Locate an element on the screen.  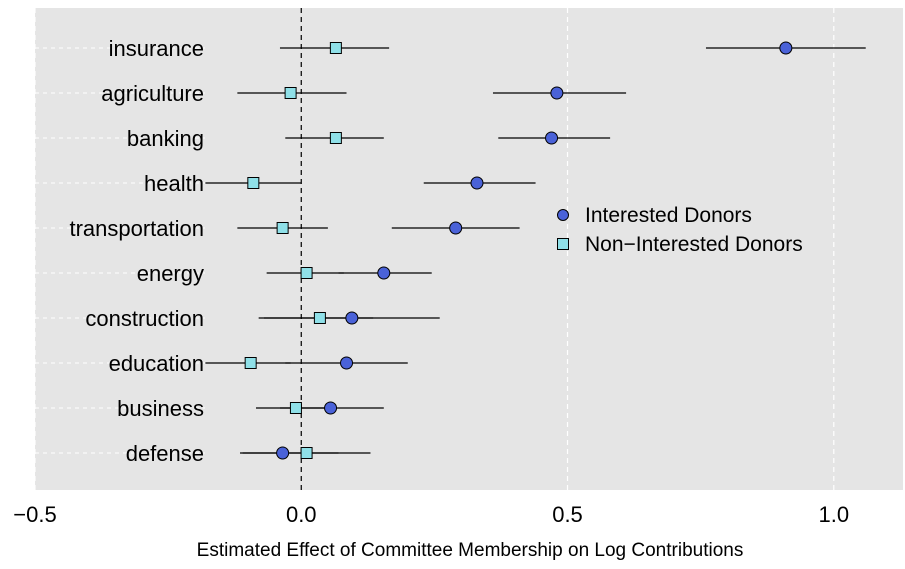
category-label-agriculture: agriculture is located at coordinates (152, 93).